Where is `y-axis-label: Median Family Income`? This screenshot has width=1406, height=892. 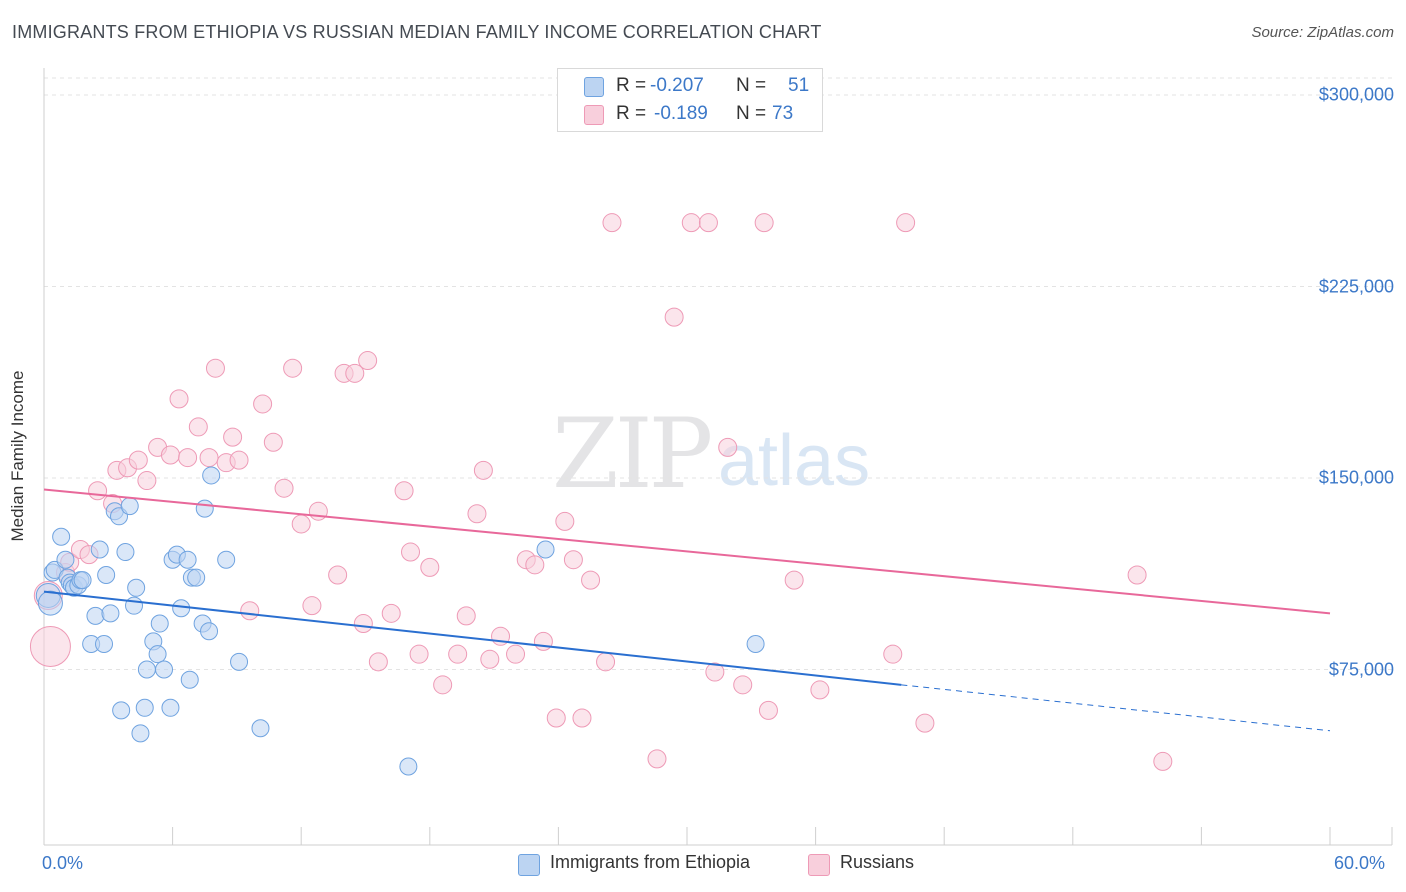 y-axis-label: Median Family Income is located at coordinates (17, 456).